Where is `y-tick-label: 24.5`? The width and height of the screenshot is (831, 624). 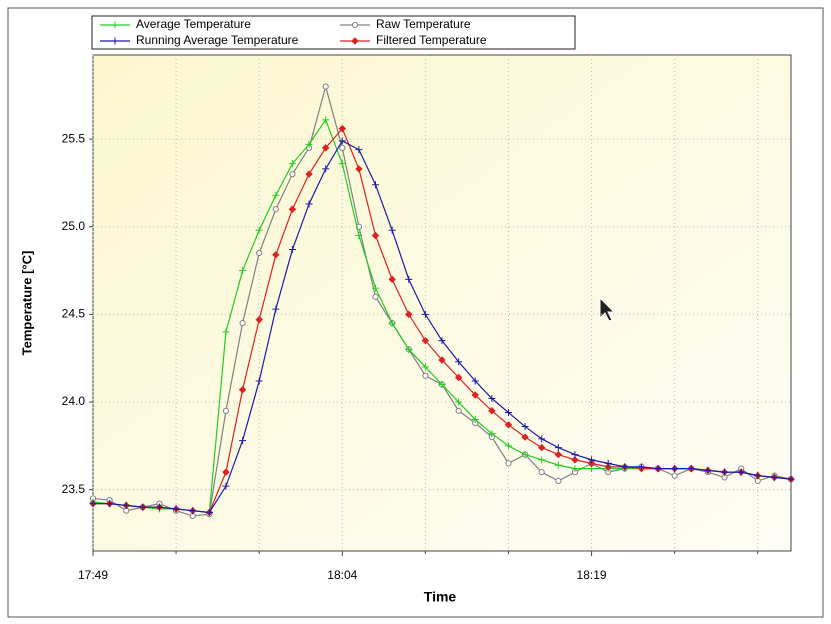
y-tick-label: 24.5 is located at coordinates (74, 314).